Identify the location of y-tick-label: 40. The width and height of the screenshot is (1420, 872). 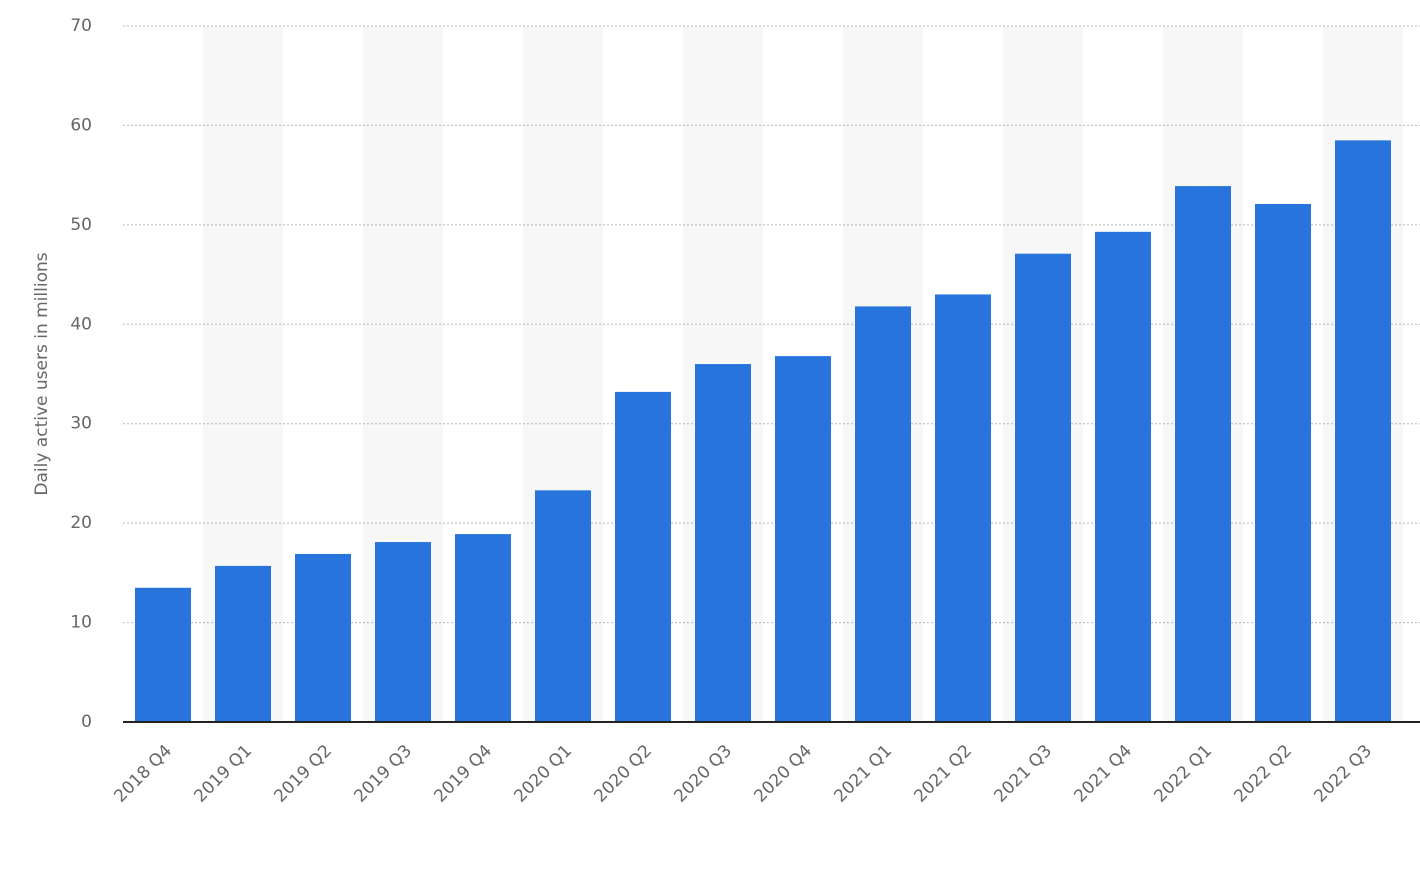
(81, 324).